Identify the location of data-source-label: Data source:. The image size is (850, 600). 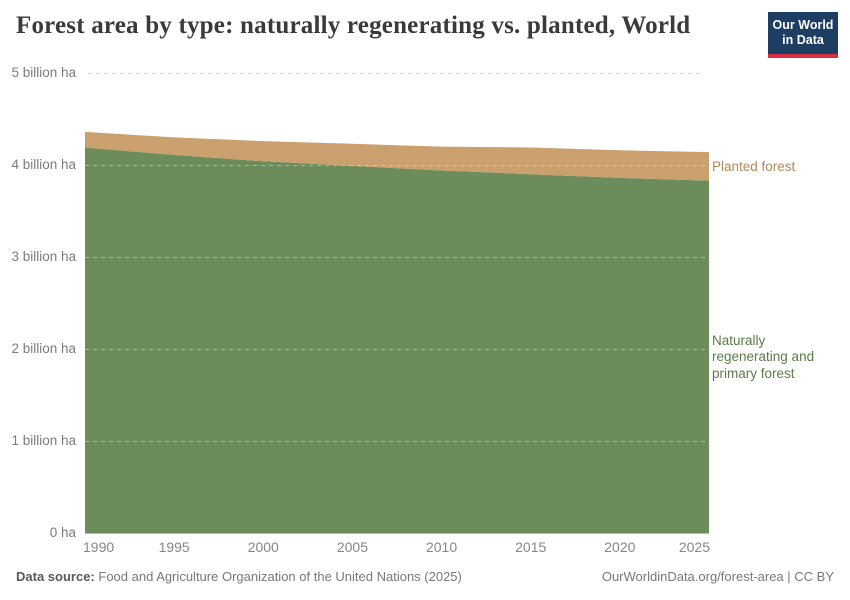
(55, 576).